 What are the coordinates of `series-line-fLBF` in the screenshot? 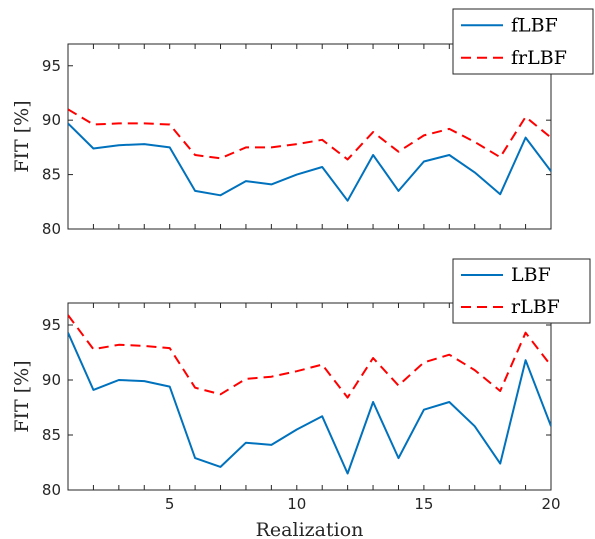 It's located at (309, 162).